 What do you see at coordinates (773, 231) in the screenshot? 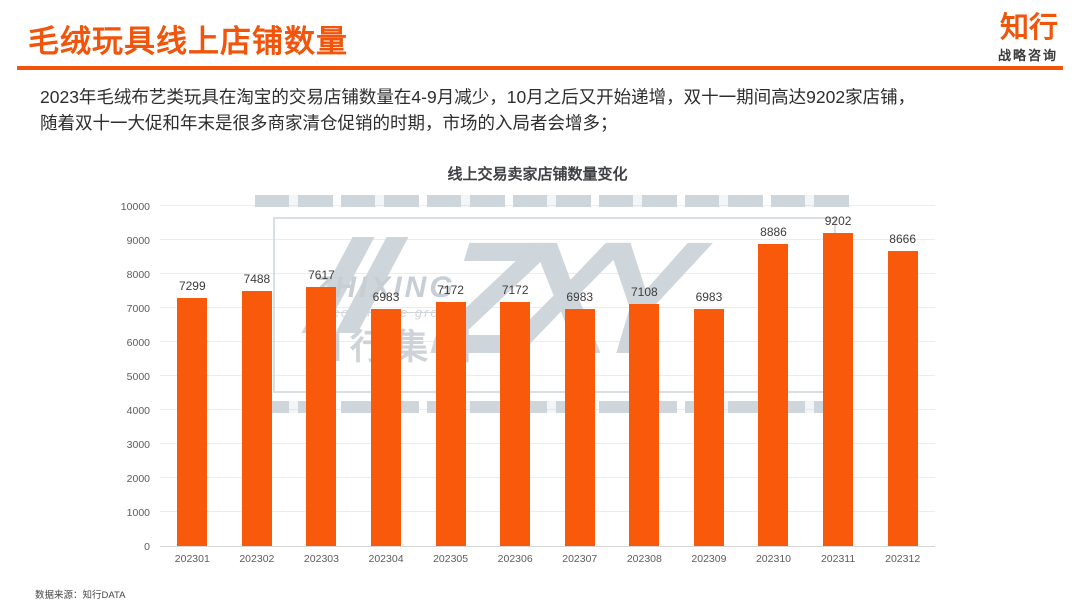
I see `bar-value-label: 8886` at bounding box center [773, 231].